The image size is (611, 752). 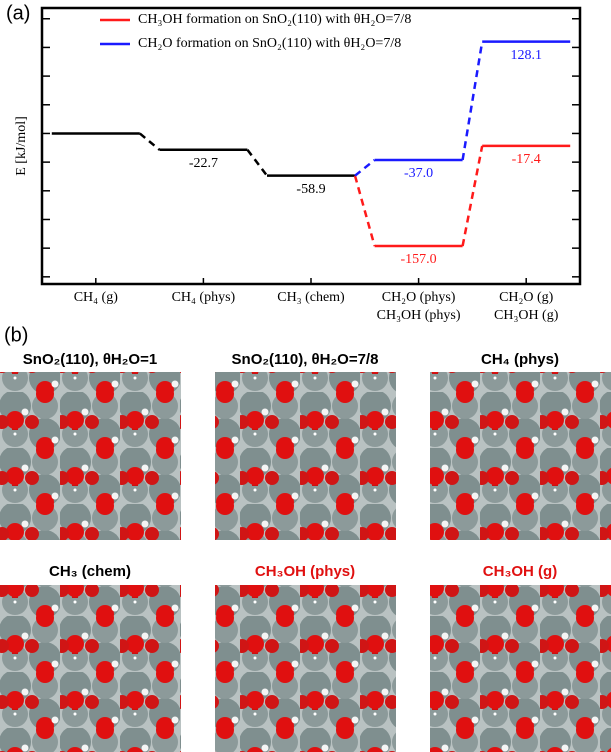 I want to click on x-tick-label: CH₃ (chem), so click(x=311, y=297).